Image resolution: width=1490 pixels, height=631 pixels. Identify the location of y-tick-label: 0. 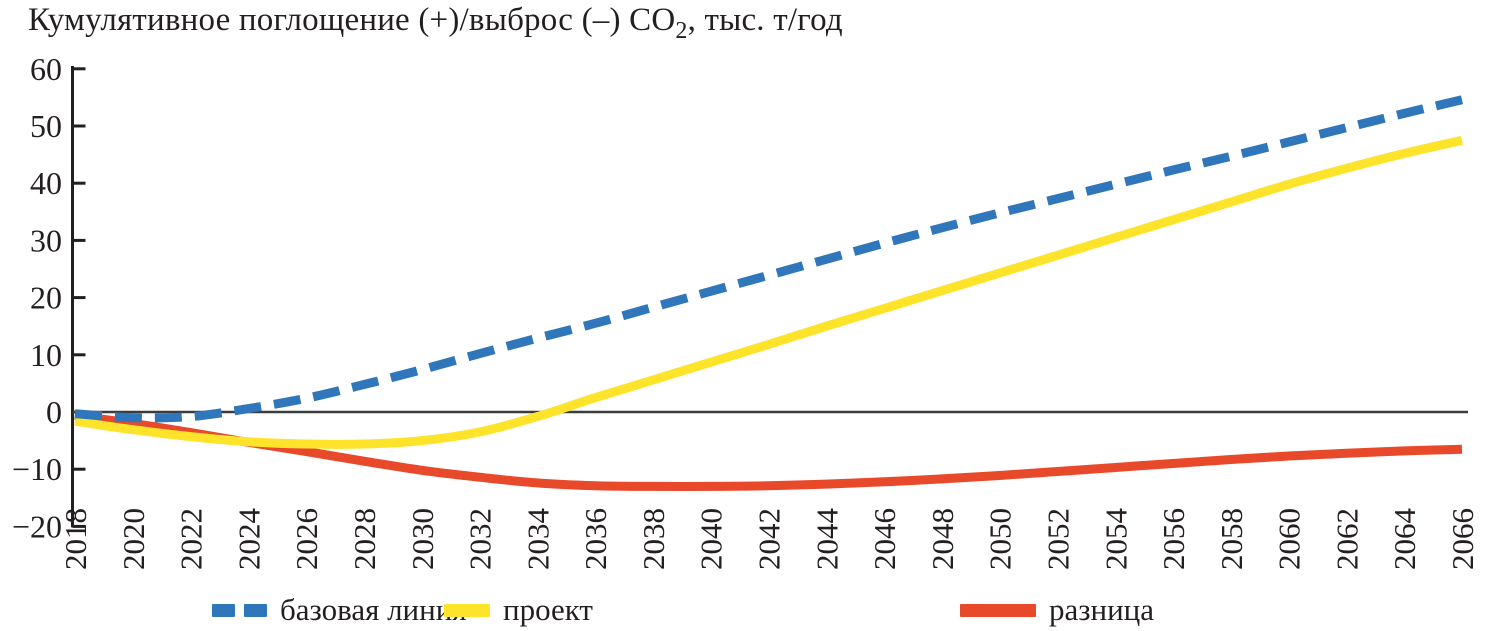
(54, 412).